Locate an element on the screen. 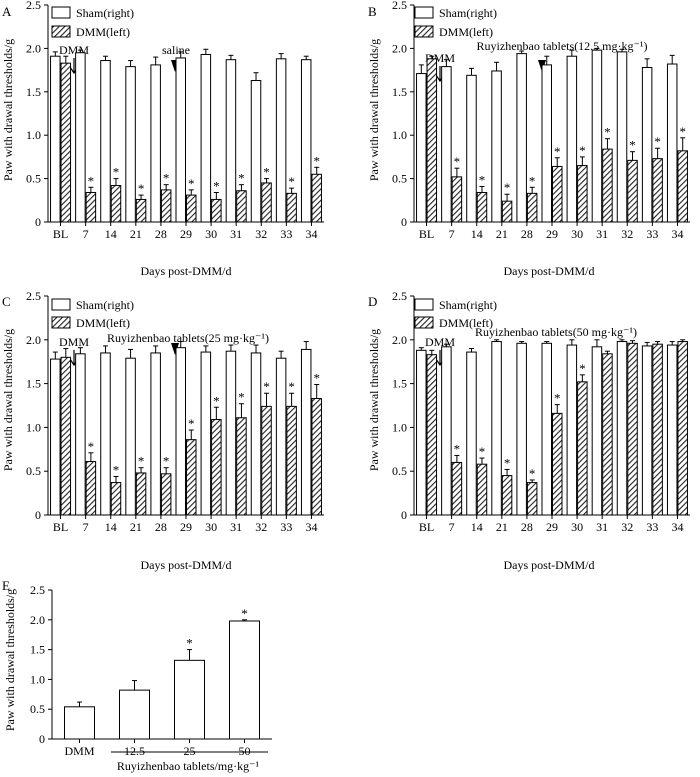  y-tick-label: 0.5 is located at coordinates (37, 709).